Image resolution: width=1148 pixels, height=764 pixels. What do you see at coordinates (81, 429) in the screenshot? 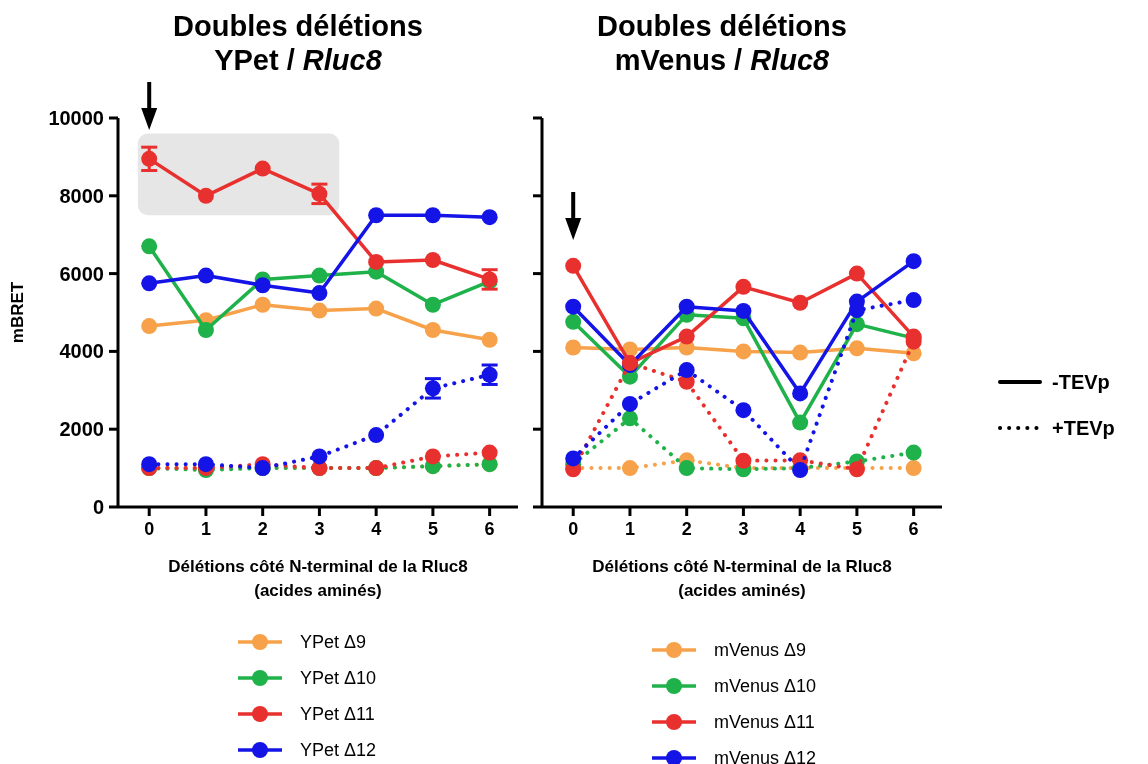
I see `y-tick-label: 2000` at bounding box center [81, 429].